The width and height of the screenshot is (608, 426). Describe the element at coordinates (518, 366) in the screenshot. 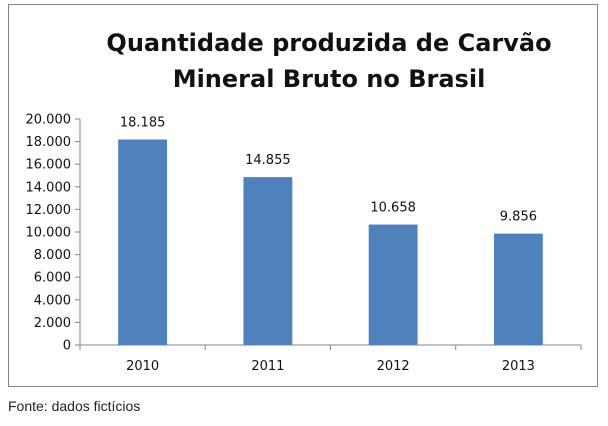

I see `x-tick-label: 2013` at that location.